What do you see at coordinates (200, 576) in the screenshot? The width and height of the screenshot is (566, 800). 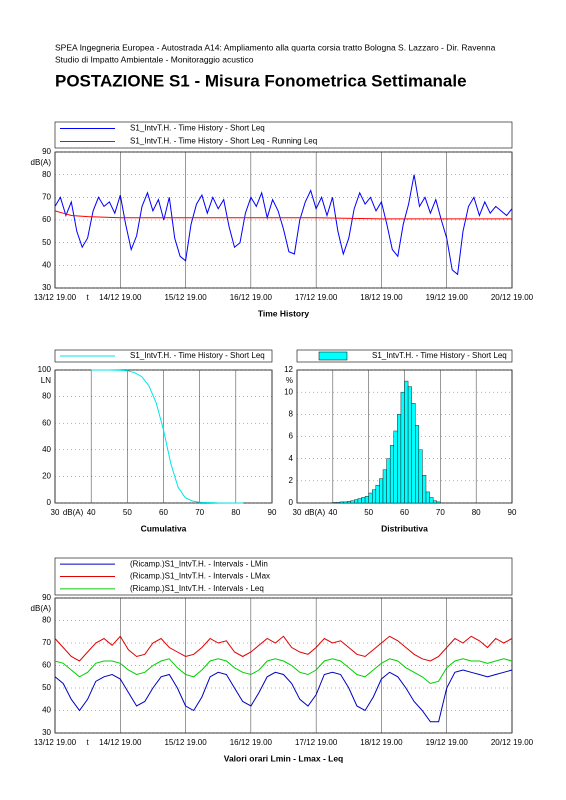 I see `legend-label: (Ricamp.)S1_IntvT.H. - Intervals - LMax` at bounding box center [200, 576].